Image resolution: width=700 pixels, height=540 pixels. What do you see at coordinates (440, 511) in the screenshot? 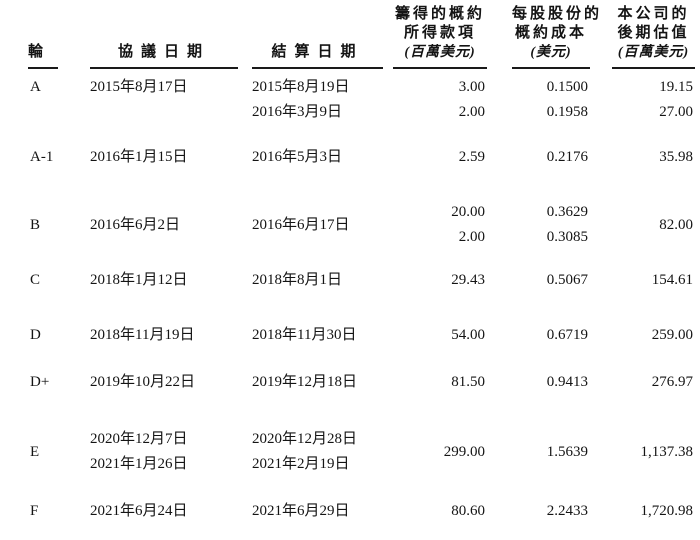
I see `proceeds-cell: 80.60` at bounding box center [440, 511].